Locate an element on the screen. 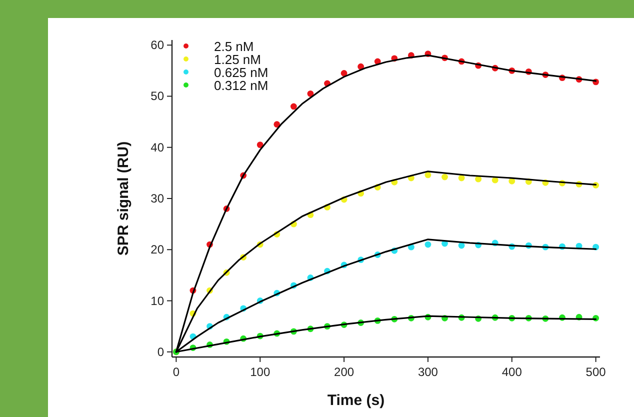 The height and width of the screenshot is (417, 634). legend-label: 0.312 nM is located at coordinates (241, 85).